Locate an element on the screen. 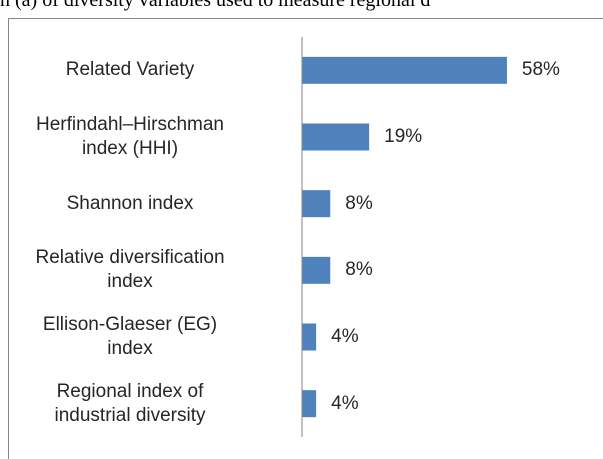 The height and width of the screenshot is (459, 603). category-label: Regional index of industrial diversity is located at coordinates (130, 403).